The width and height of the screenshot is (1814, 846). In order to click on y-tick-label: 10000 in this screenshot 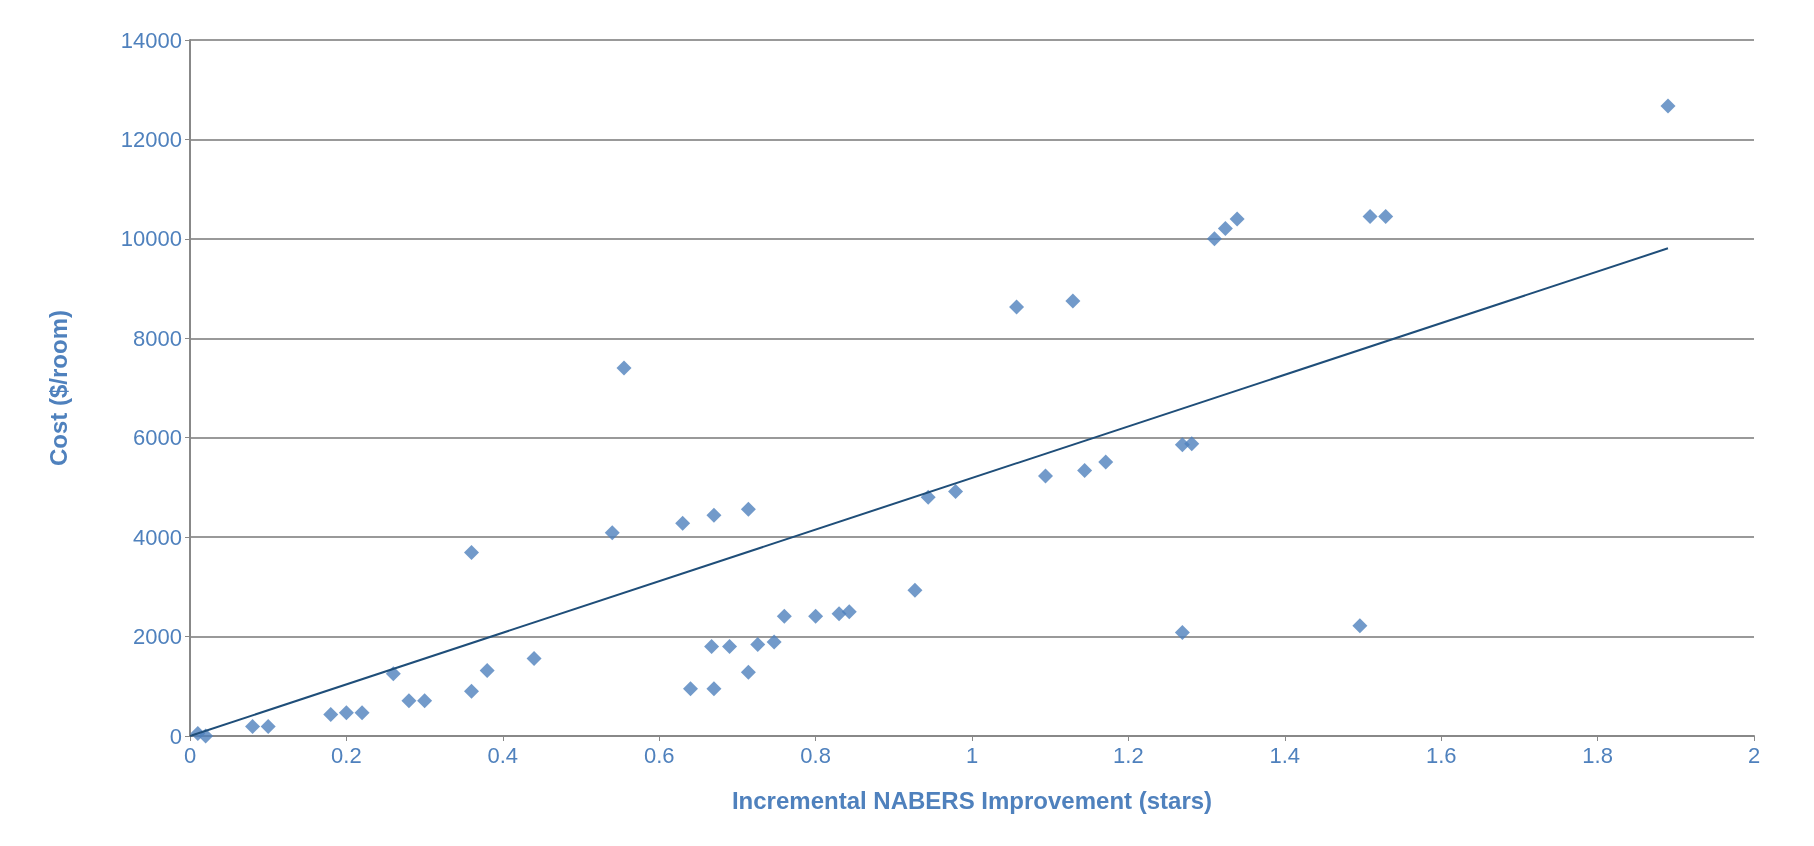, I will do `click(151, 239)`.